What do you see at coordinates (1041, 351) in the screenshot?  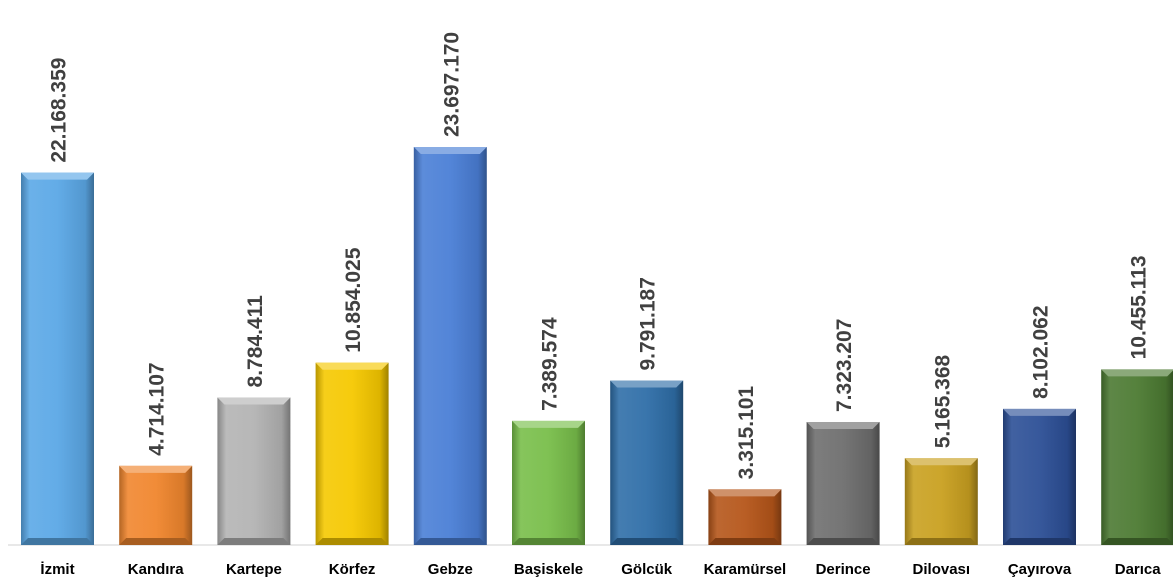 I see `value-label: 8.102.062` at bounding box center [1041, 351].